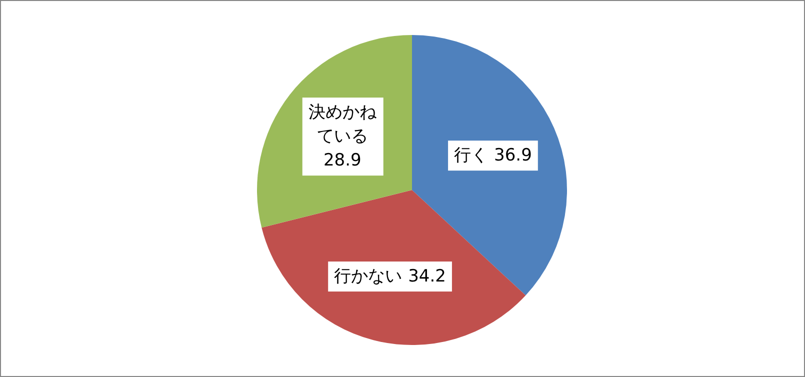 The height and width of the screenshot is (377, 805). Describe the element at coordinates (513, 156) in the screenshot. I see `data-label: 36.9` at that location.